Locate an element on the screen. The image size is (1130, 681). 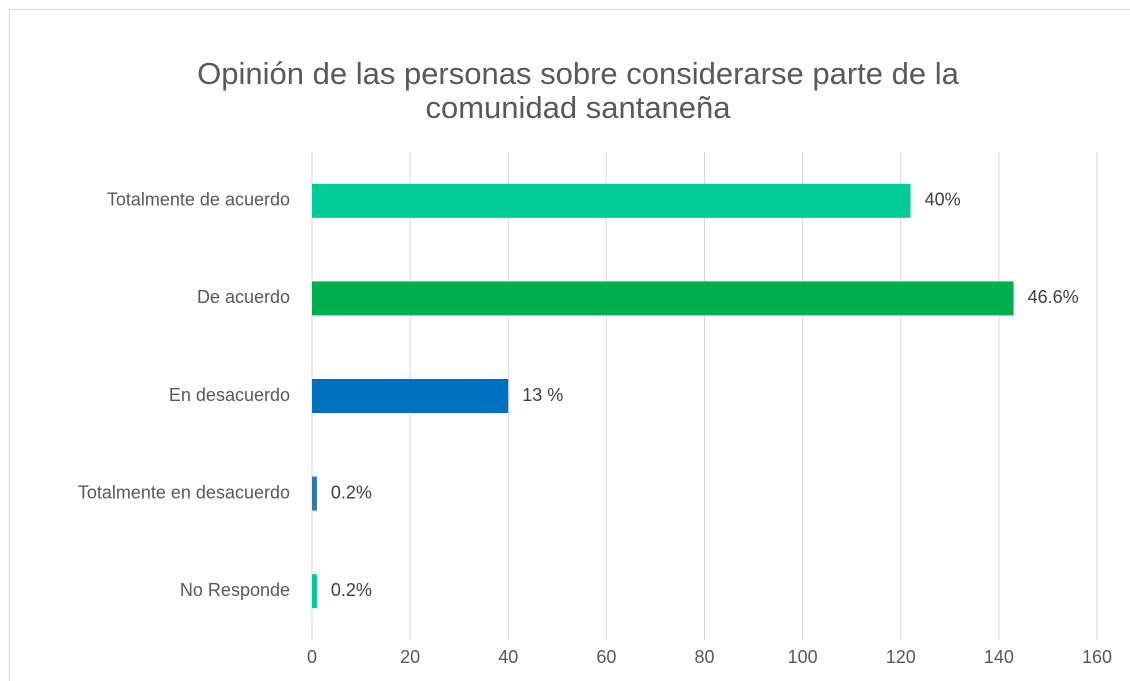
x-tick-label: 120 is located at coordinates (901, 657).